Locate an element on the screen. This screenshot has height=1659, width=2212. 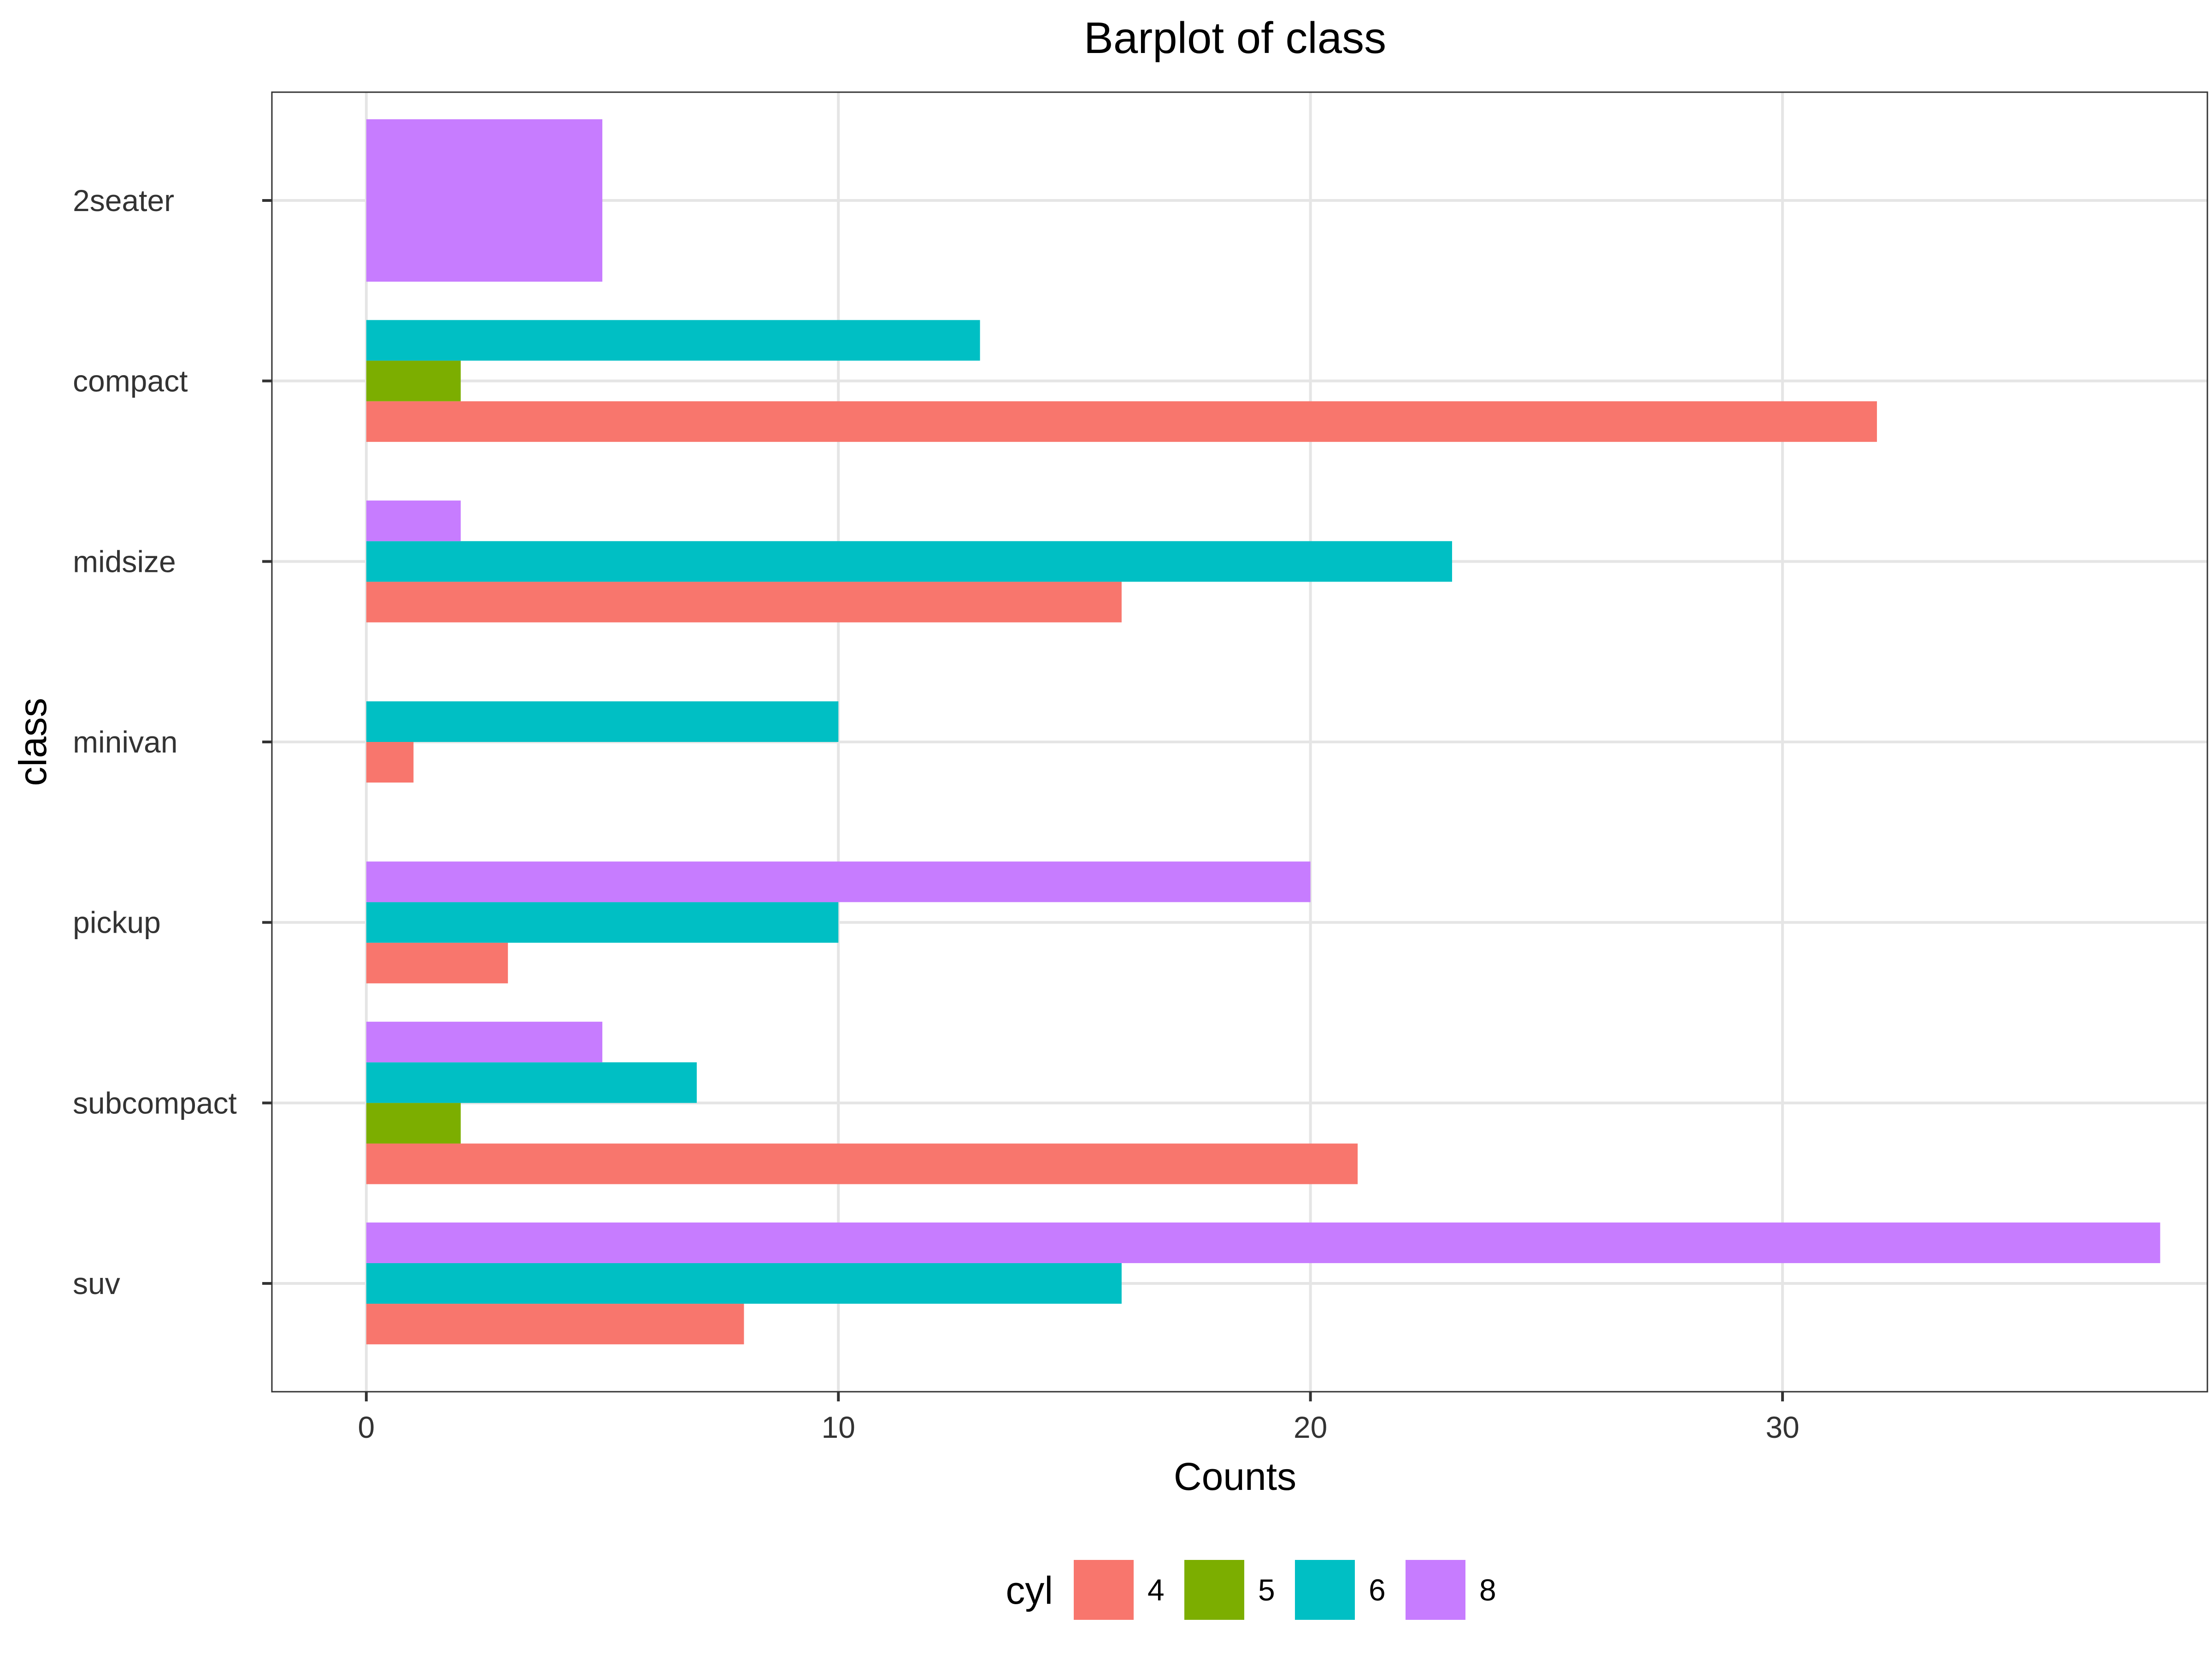
legend: cyl 4 5 6 8 is located at coordinates (1251, 1590).